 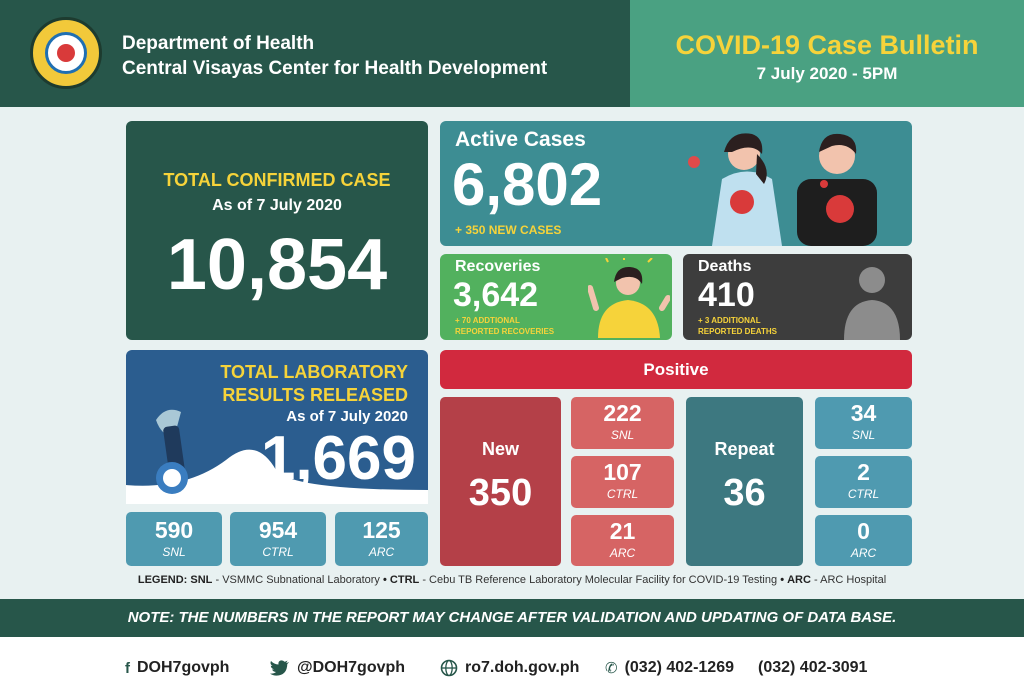 I want to click on header-left-band, so click(x=315, y=53).